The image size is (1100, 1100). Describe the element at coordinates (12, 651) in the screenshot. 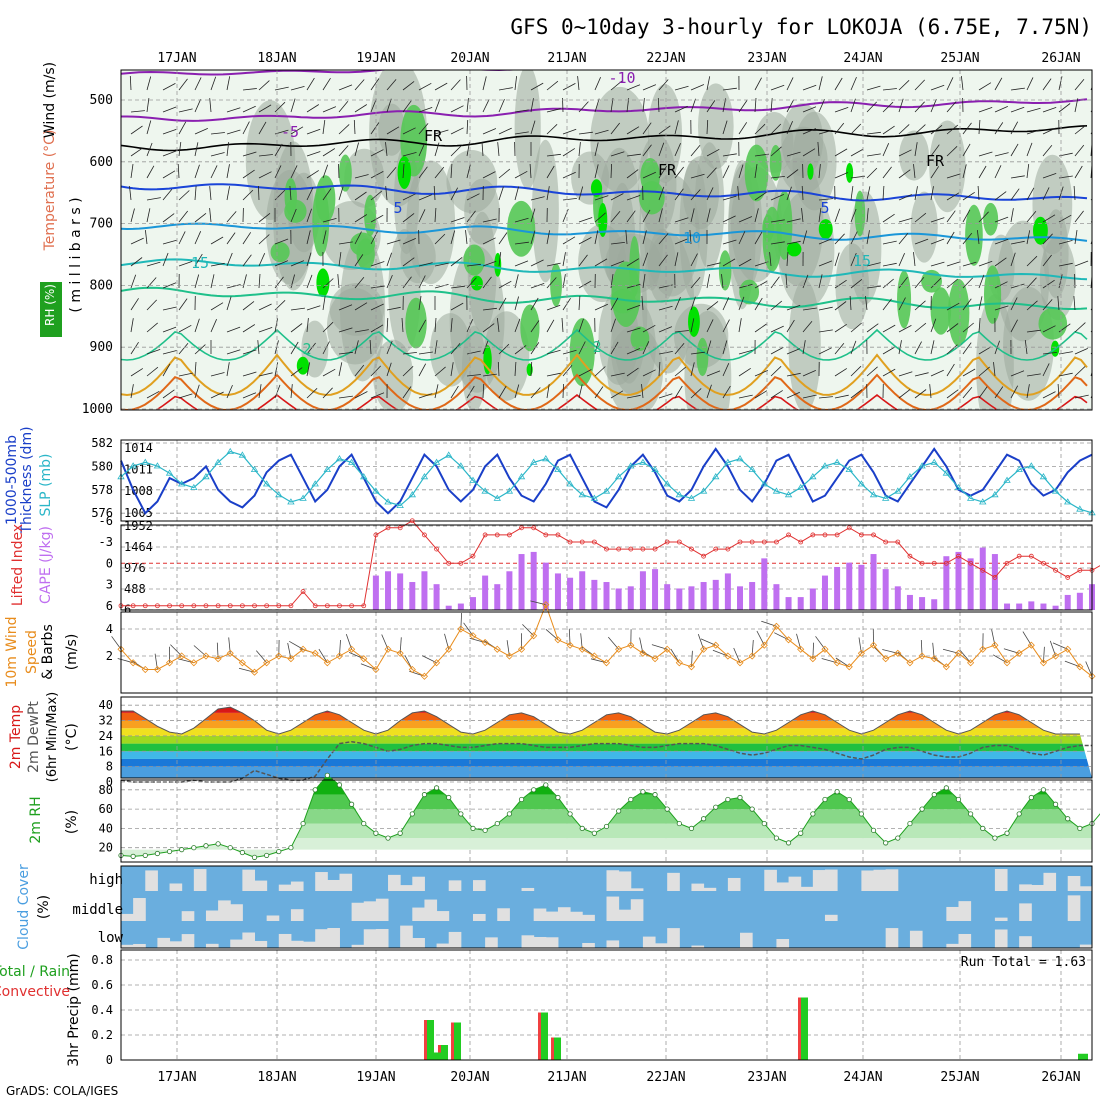

I see `axis-label: 10m Wind` at that location.